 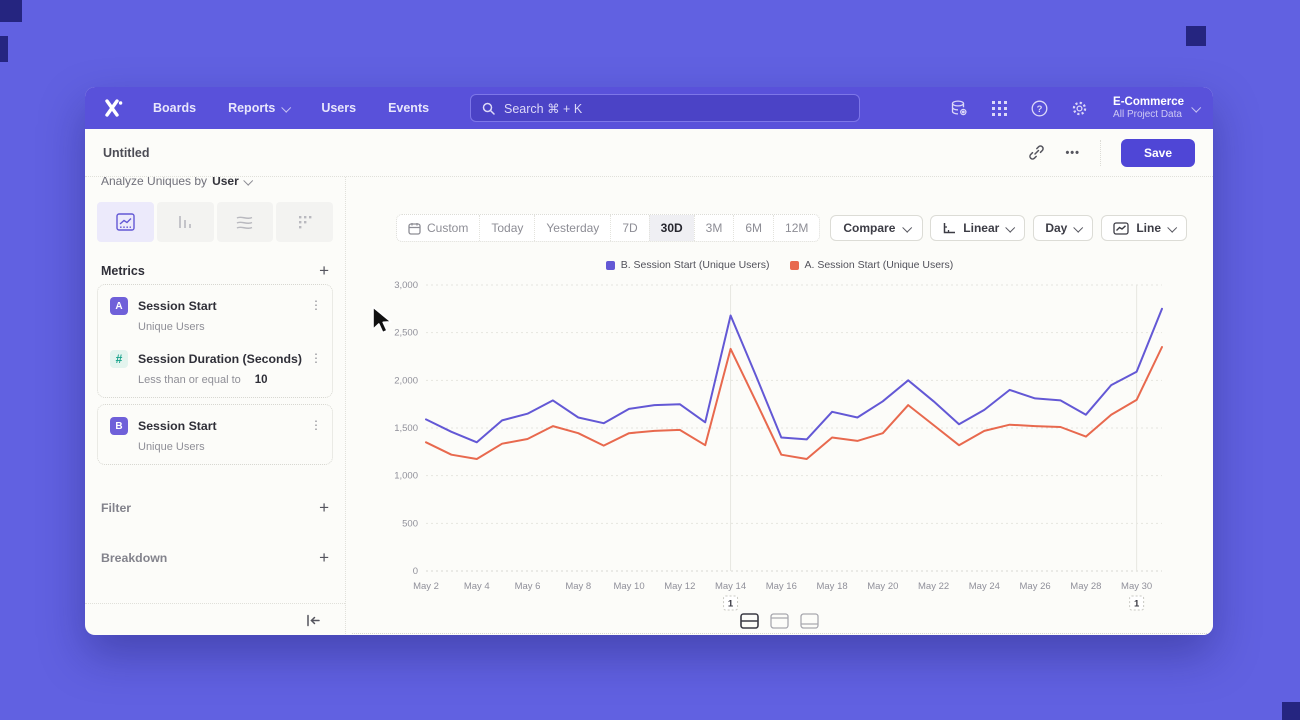 I want to click on svg-text: 500, so click(x=410, y=523).